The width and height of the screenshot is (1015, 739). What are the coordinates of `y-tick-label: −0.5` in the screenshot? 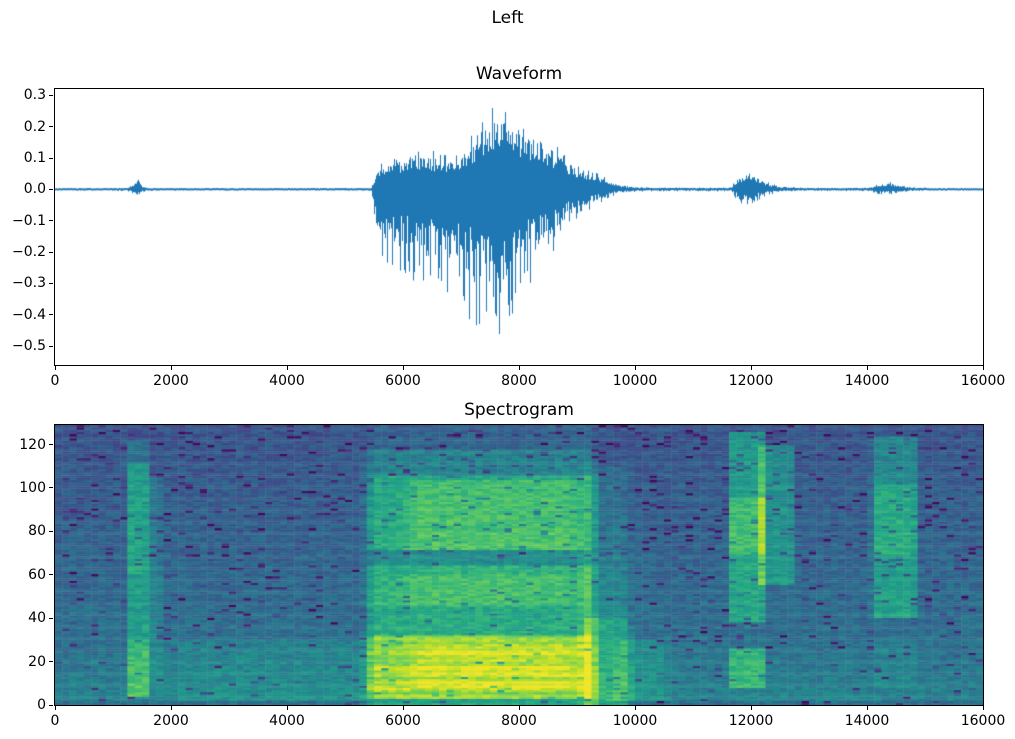 It's located at (29, 346).